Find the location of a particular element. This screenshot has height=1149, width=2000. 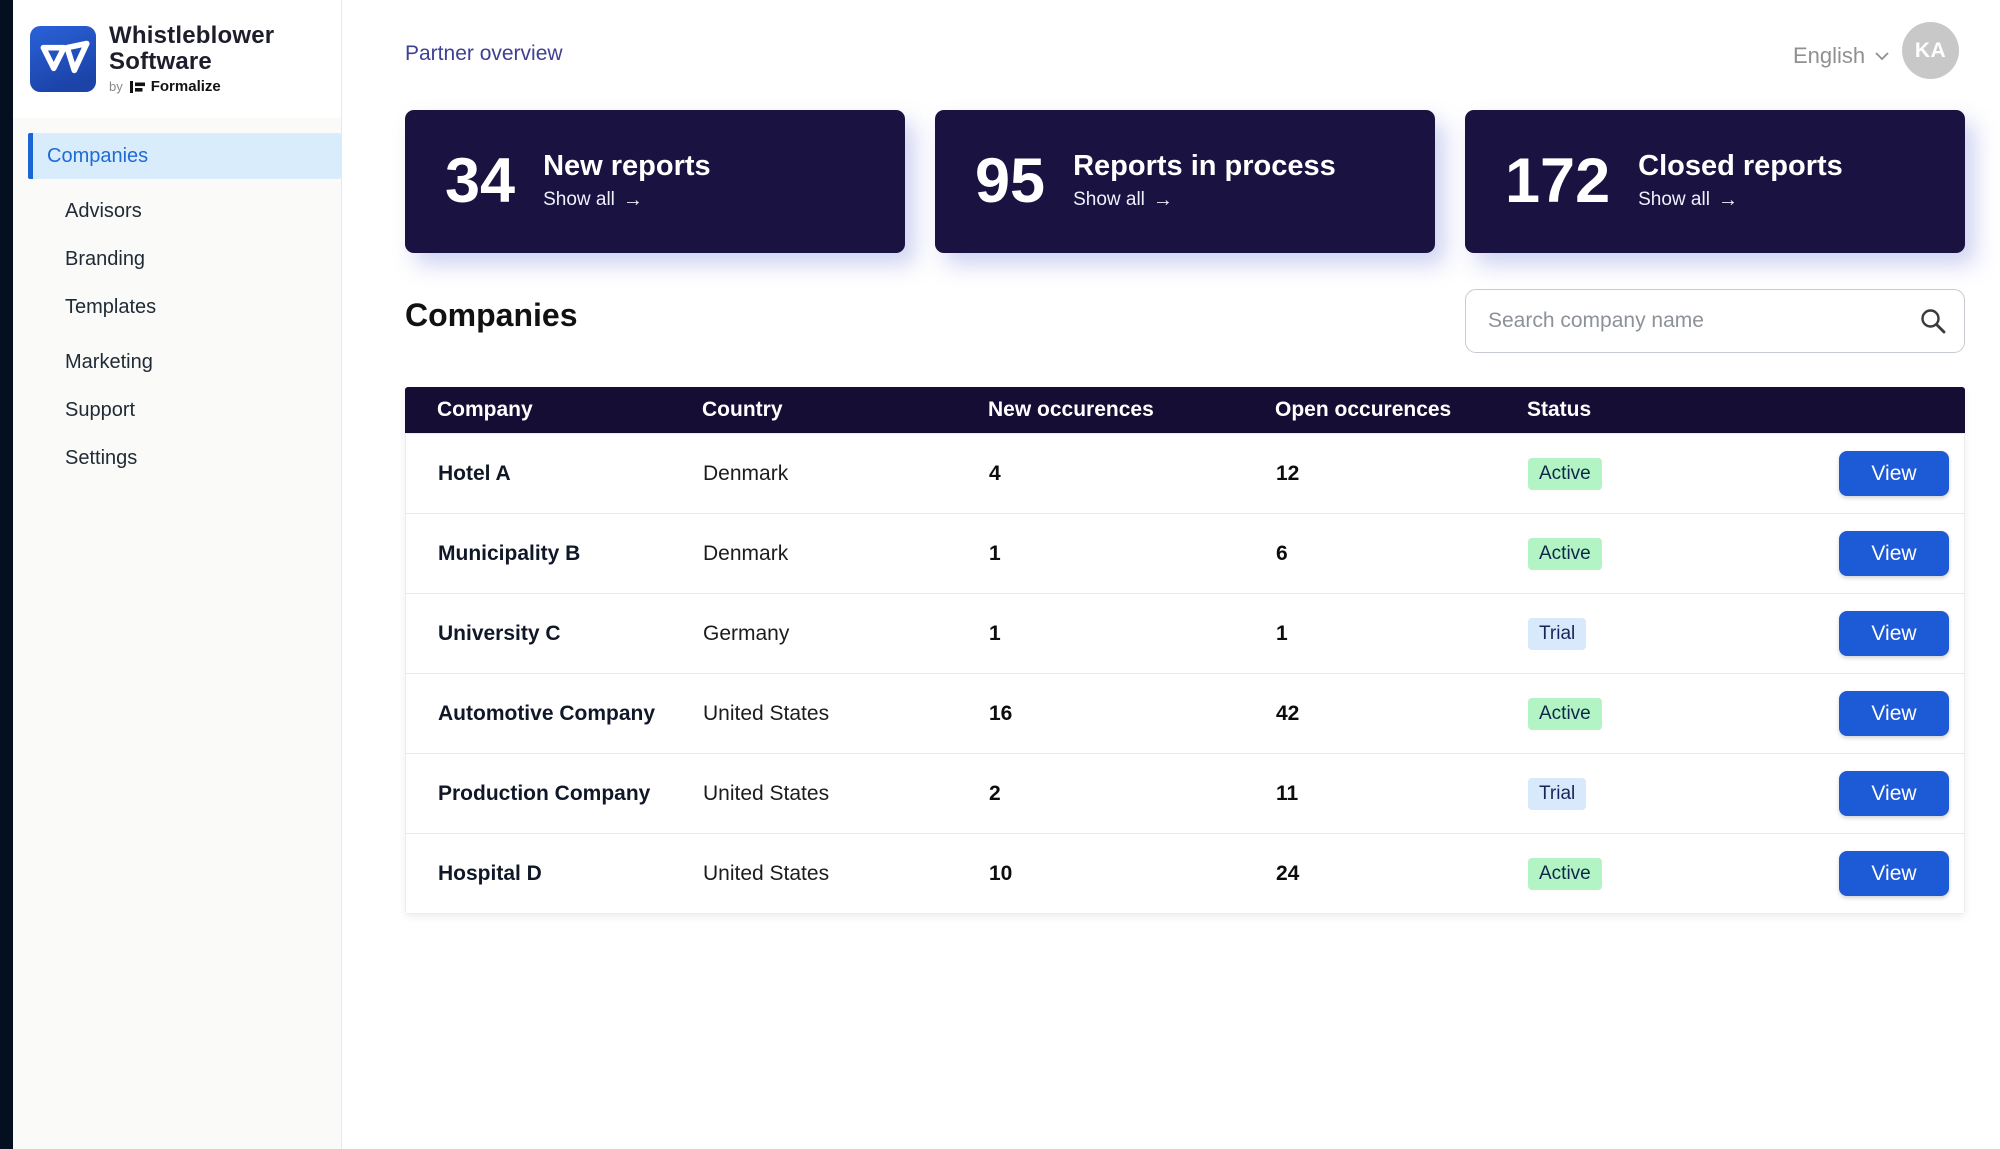

whistleblower-logo-icon is located at coordinates (63, 59).